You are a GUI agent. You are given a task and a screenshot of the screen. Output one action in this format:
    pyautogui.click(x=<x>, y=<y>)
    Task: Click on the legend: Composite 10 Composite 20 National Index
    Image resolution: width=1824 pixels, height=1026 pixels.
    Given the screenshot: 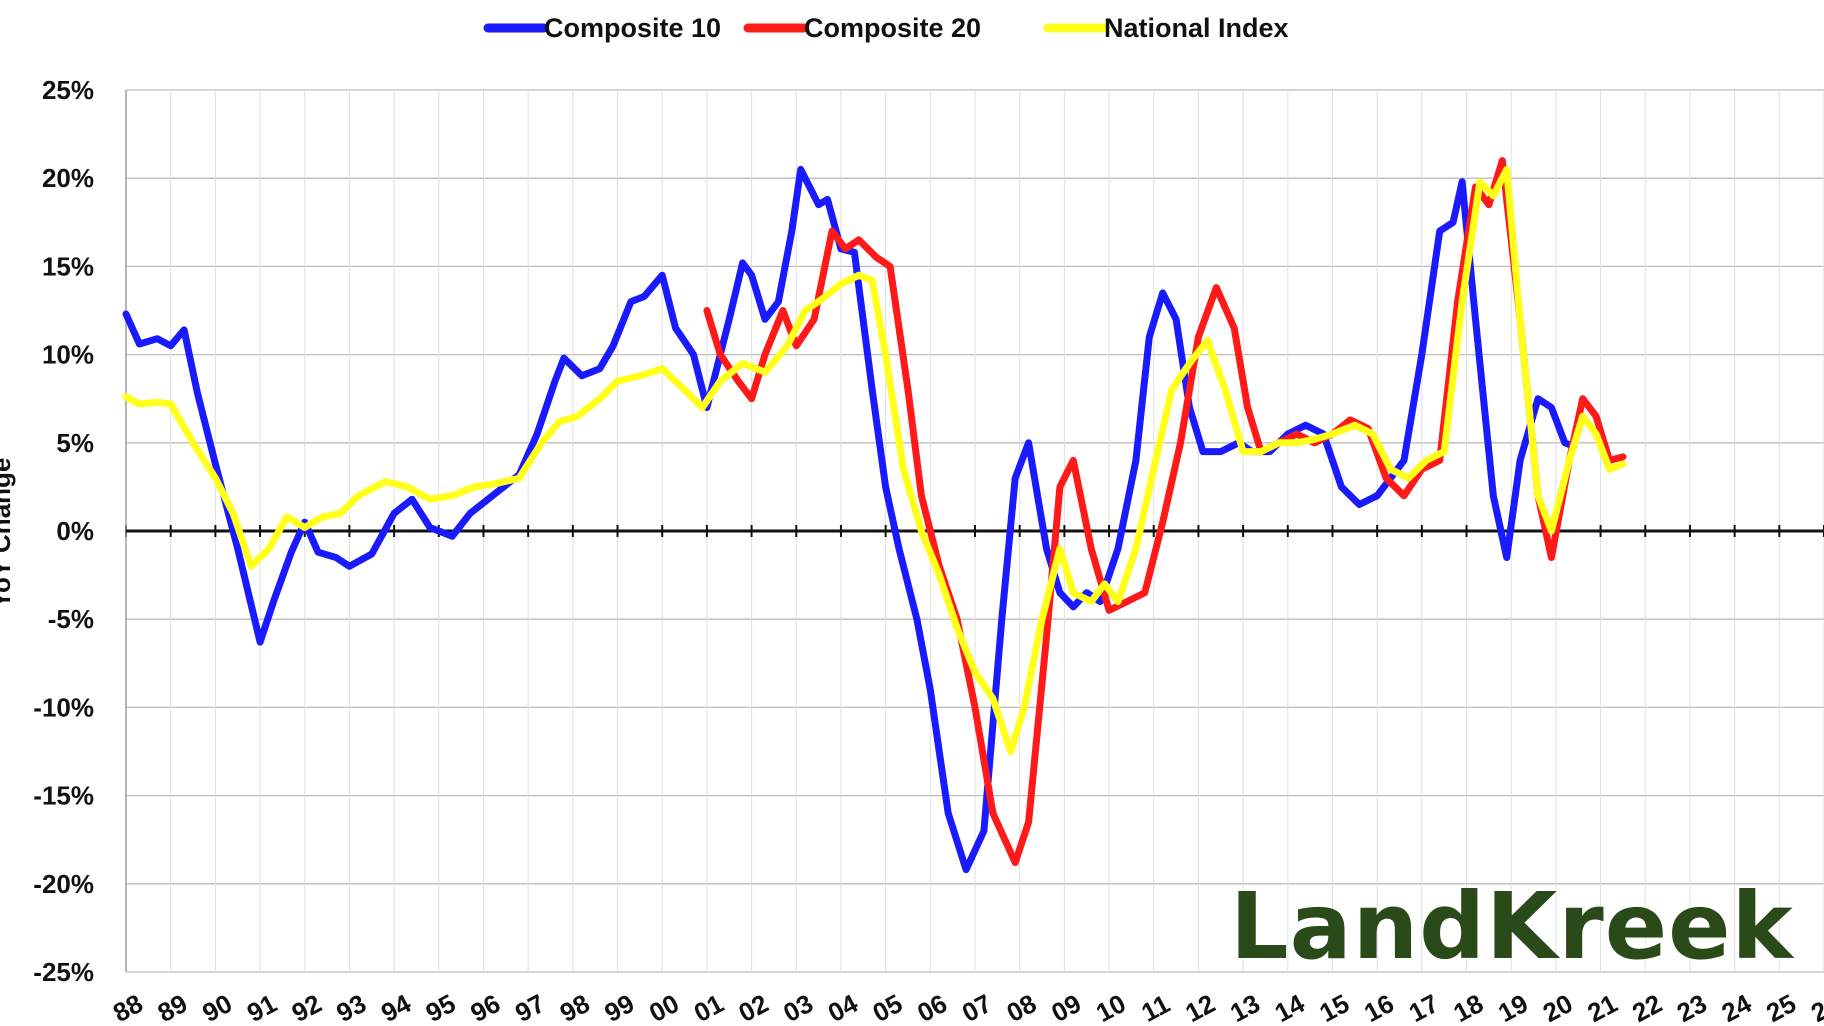 What is the action you would take?
    pyautogui.click(x=886, y=28)
    